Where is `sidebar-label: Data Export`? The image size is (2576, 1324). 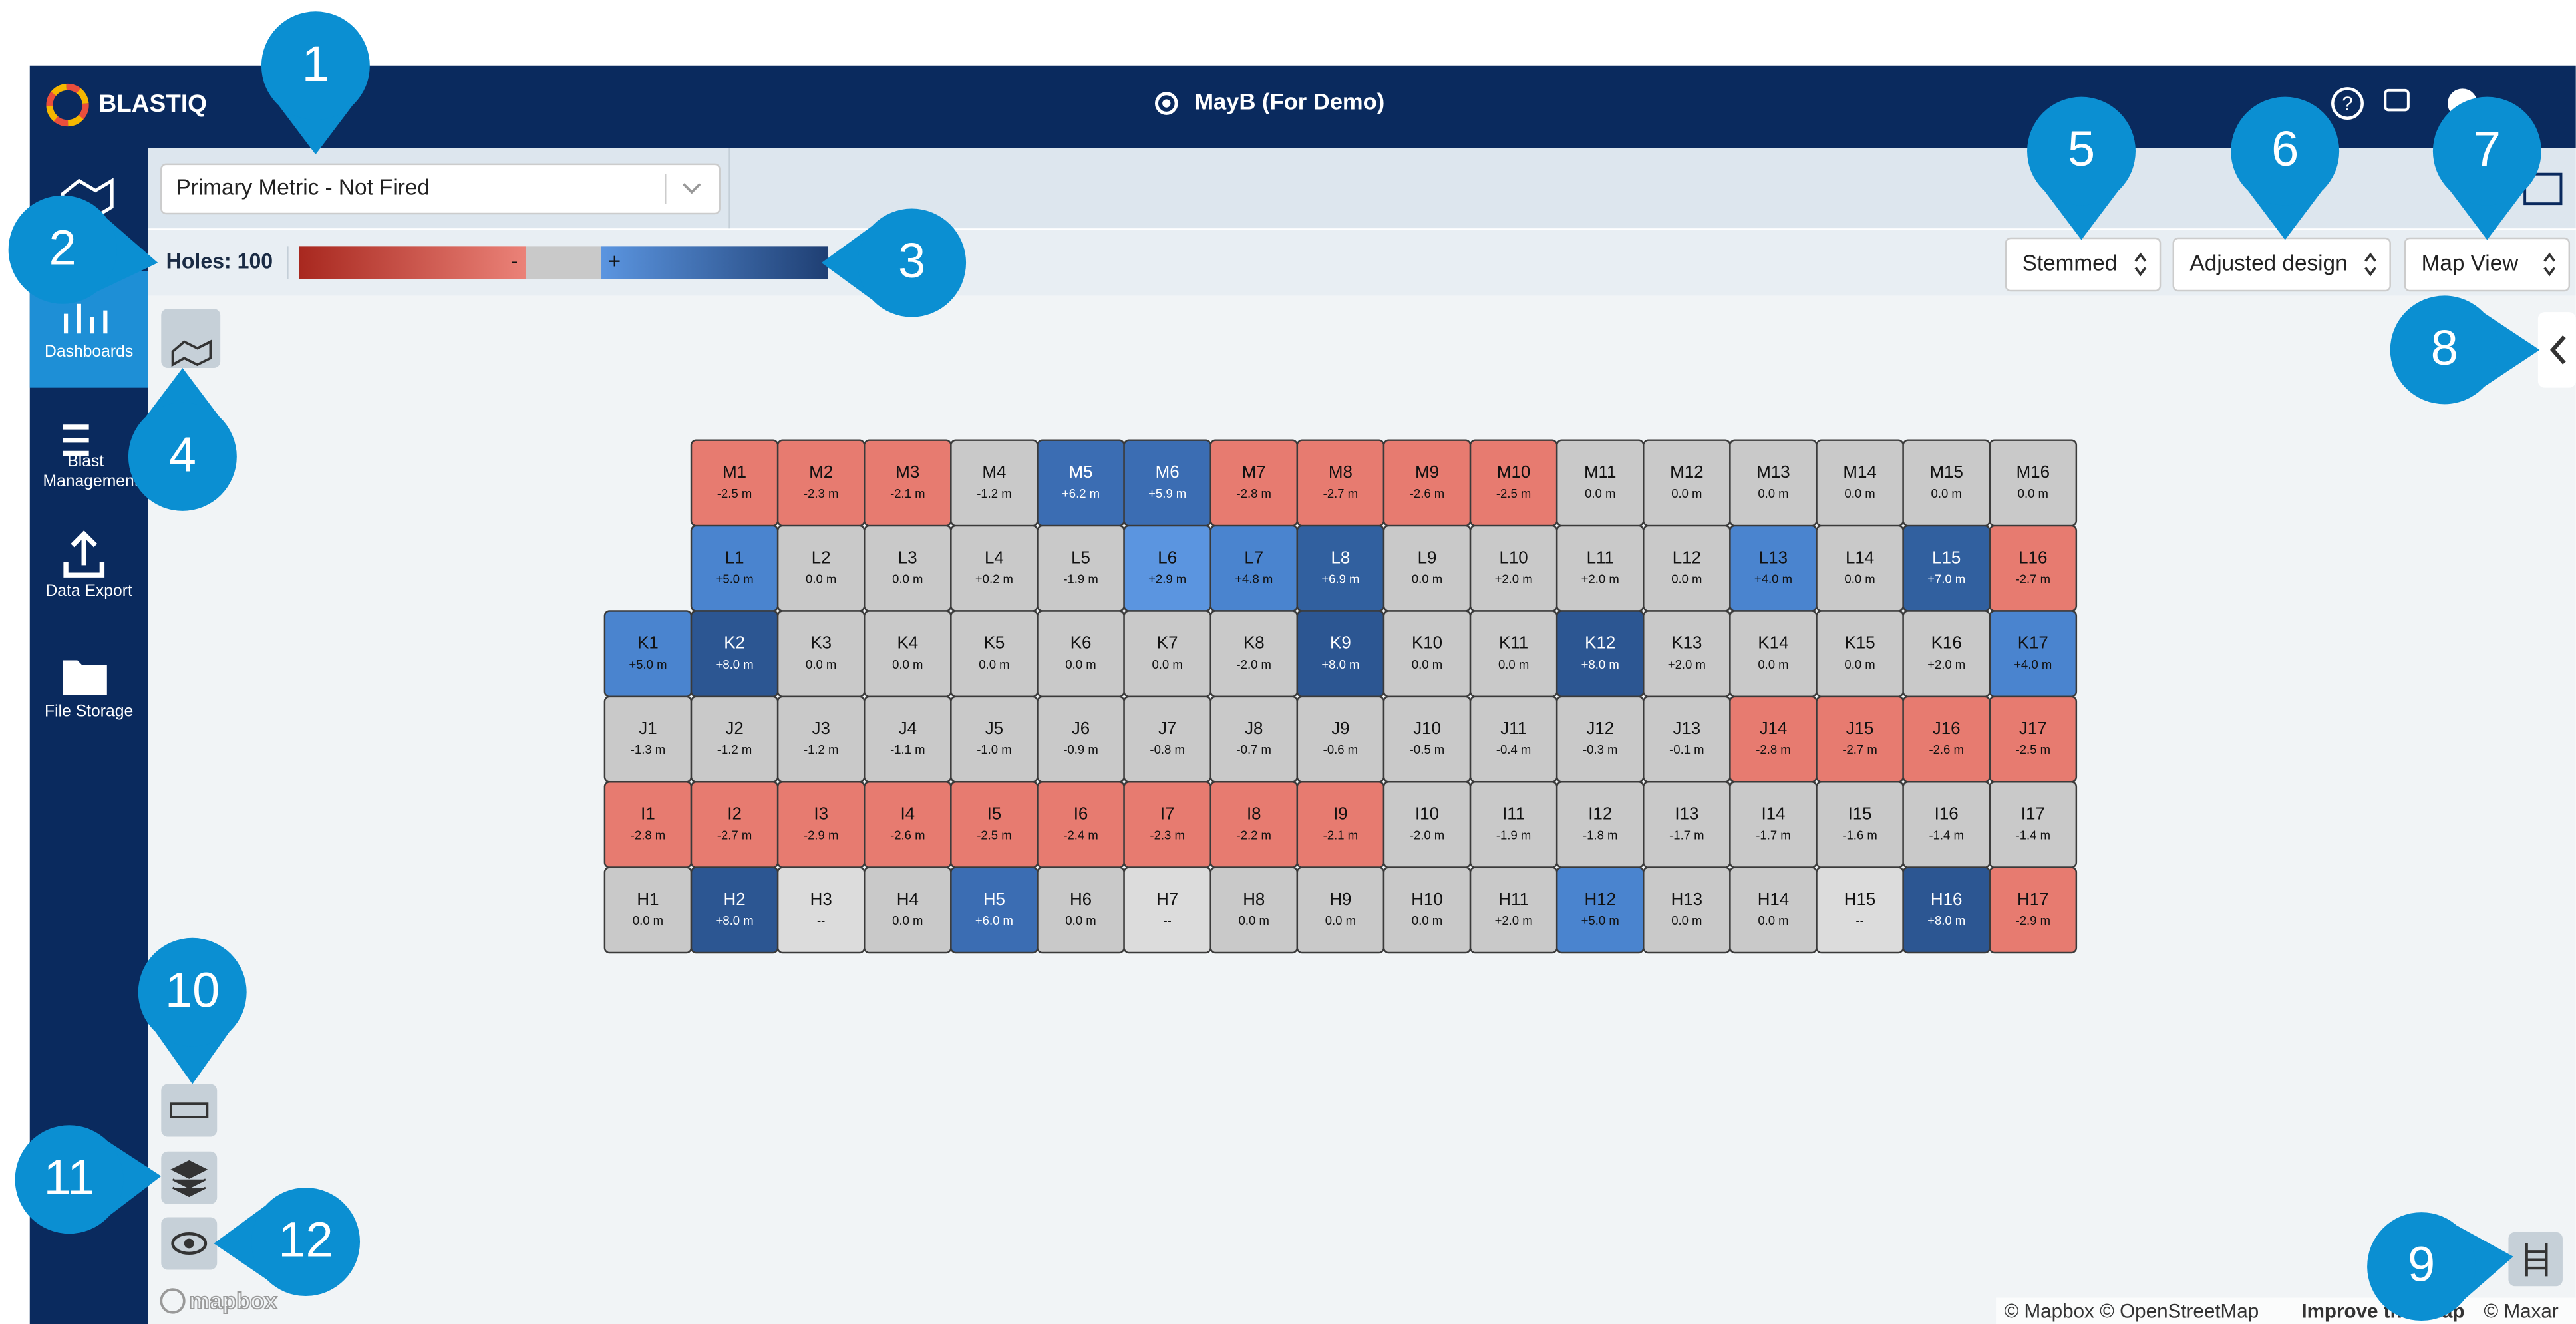 sidebar-label: Data Export is located at coordinates (88, 592).